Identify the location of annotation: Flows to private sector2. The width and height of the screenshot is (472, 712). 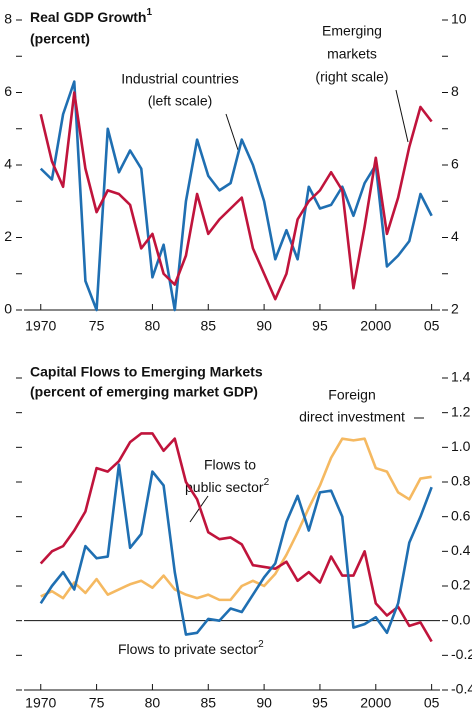
(191, 648).